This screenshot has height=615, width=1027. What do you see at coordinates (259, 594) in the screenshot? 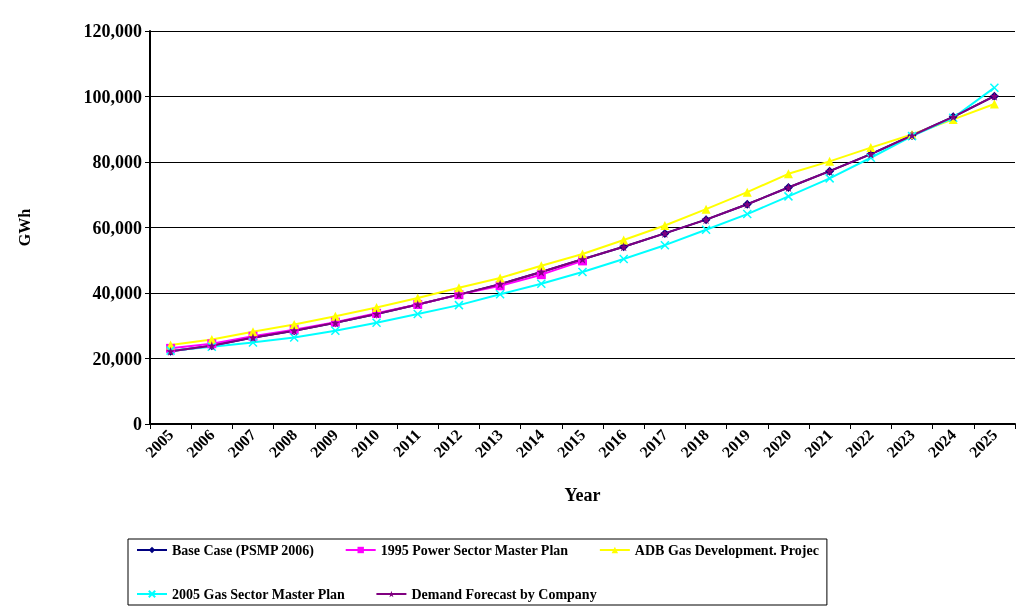
I see `legend-label: 2005 Gas Sector Master Plan` at bounding box center [259, 594].